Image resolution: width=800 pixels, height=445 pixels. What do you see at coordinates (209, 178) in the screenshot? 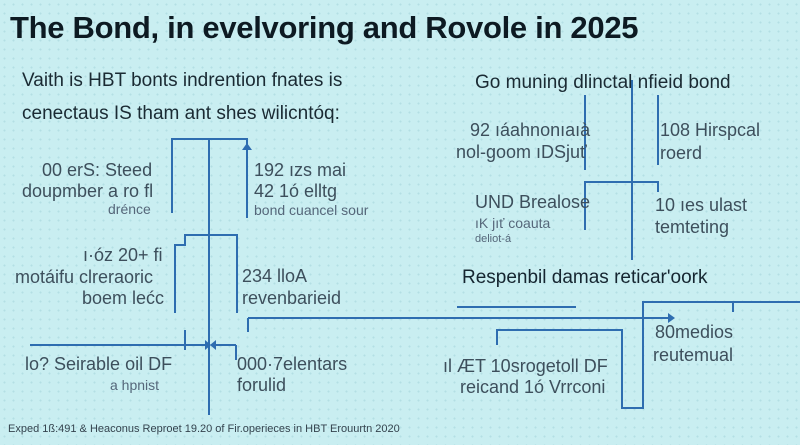
I see `top-left-bracket` at bounding box center [209, 178].